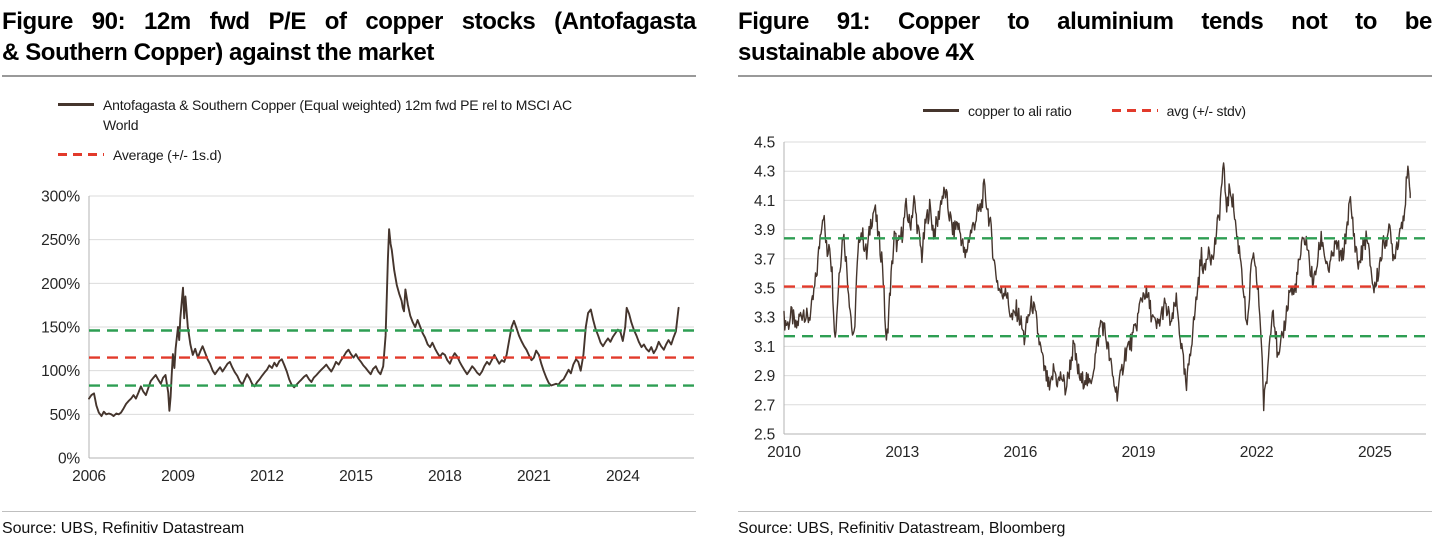 This screenshot has width=1440, height=552. What do you see at coordinates (178, 476) in the screenshot?
I see `svg-text: 2009` at bounding box center [178, 476].